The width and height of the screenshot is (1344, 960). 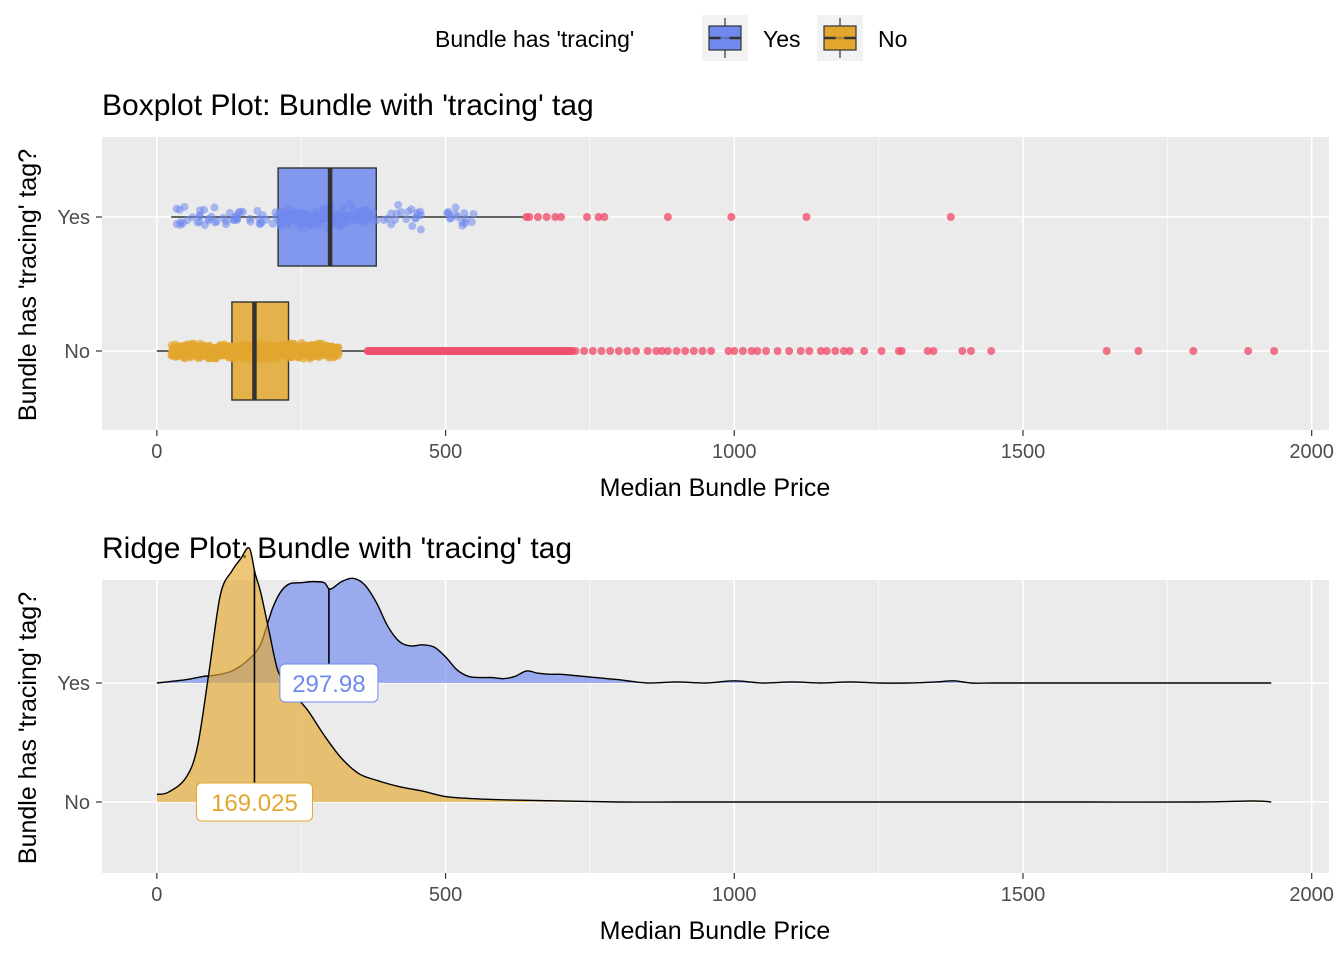 What do you see at coordinates (742, 889) in the screenshot?
I see `ridge-x-ticks: 0 500 1000 1500 2000` at bounding box center [742, 889].